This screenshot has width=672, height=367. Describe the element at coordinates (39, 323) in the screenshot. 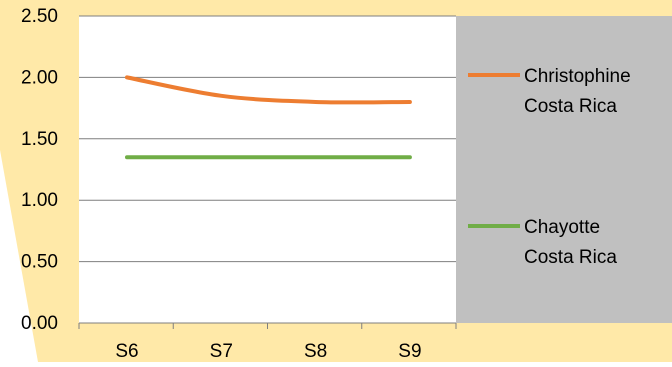

I see `y-tick-label: 0.00` at that location.